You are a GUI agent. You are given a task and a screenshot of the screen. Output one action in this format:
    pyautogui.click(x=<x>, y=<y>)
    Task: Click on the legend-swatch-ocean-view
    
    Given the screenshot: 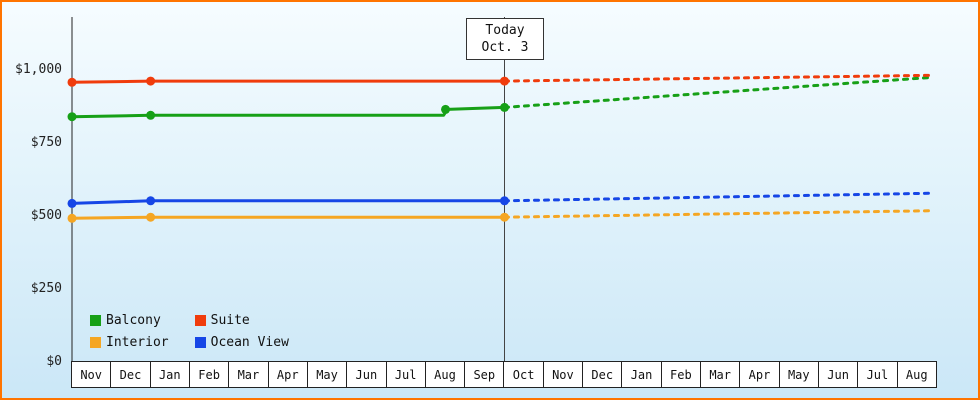 What is the action you would take?
    pyautogui.click(x=200, y=342)
    